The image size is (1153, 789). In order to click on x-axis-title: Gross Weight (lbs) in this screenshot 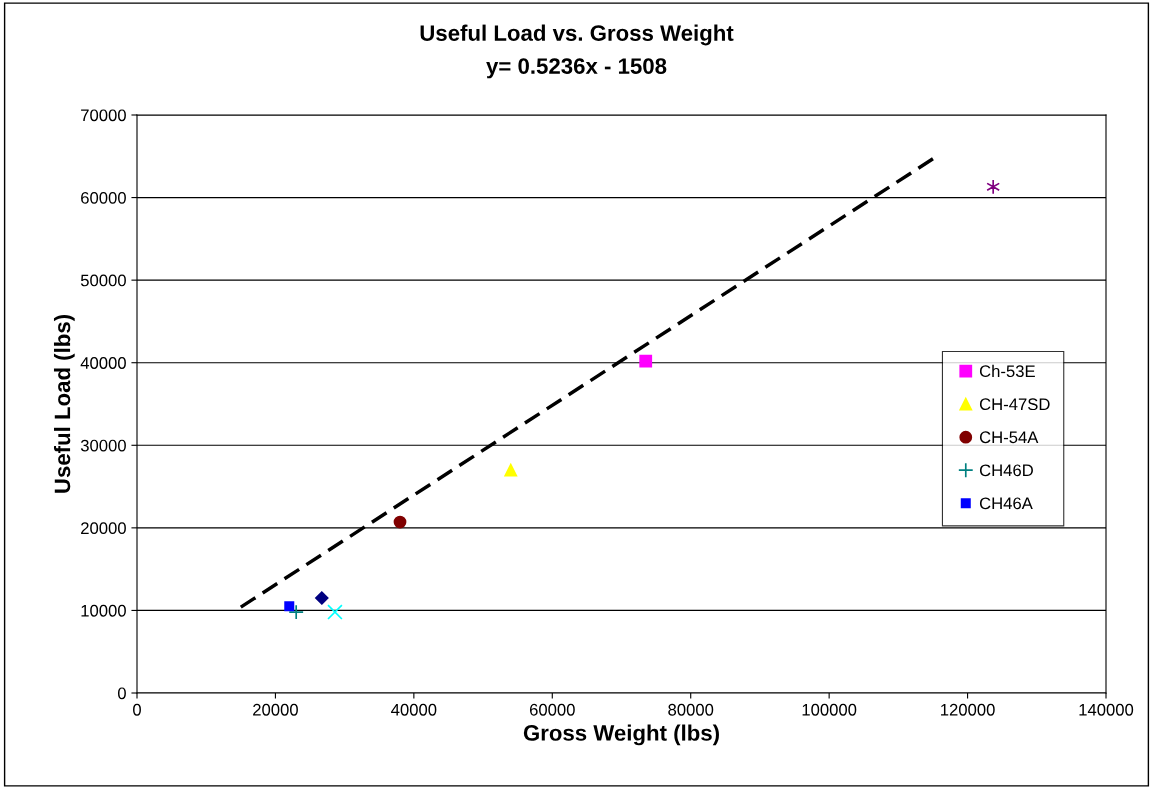, I will do `click(621, 735)`.